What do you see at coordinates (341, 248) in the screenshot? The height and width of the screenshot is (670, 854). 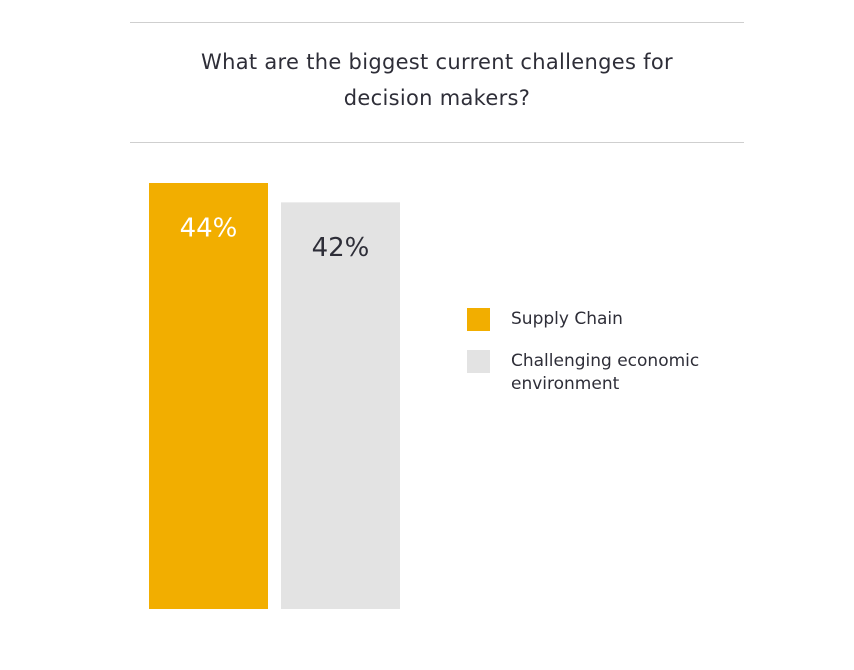 I see `value-label: 42%` at bounding box center [341, 248].